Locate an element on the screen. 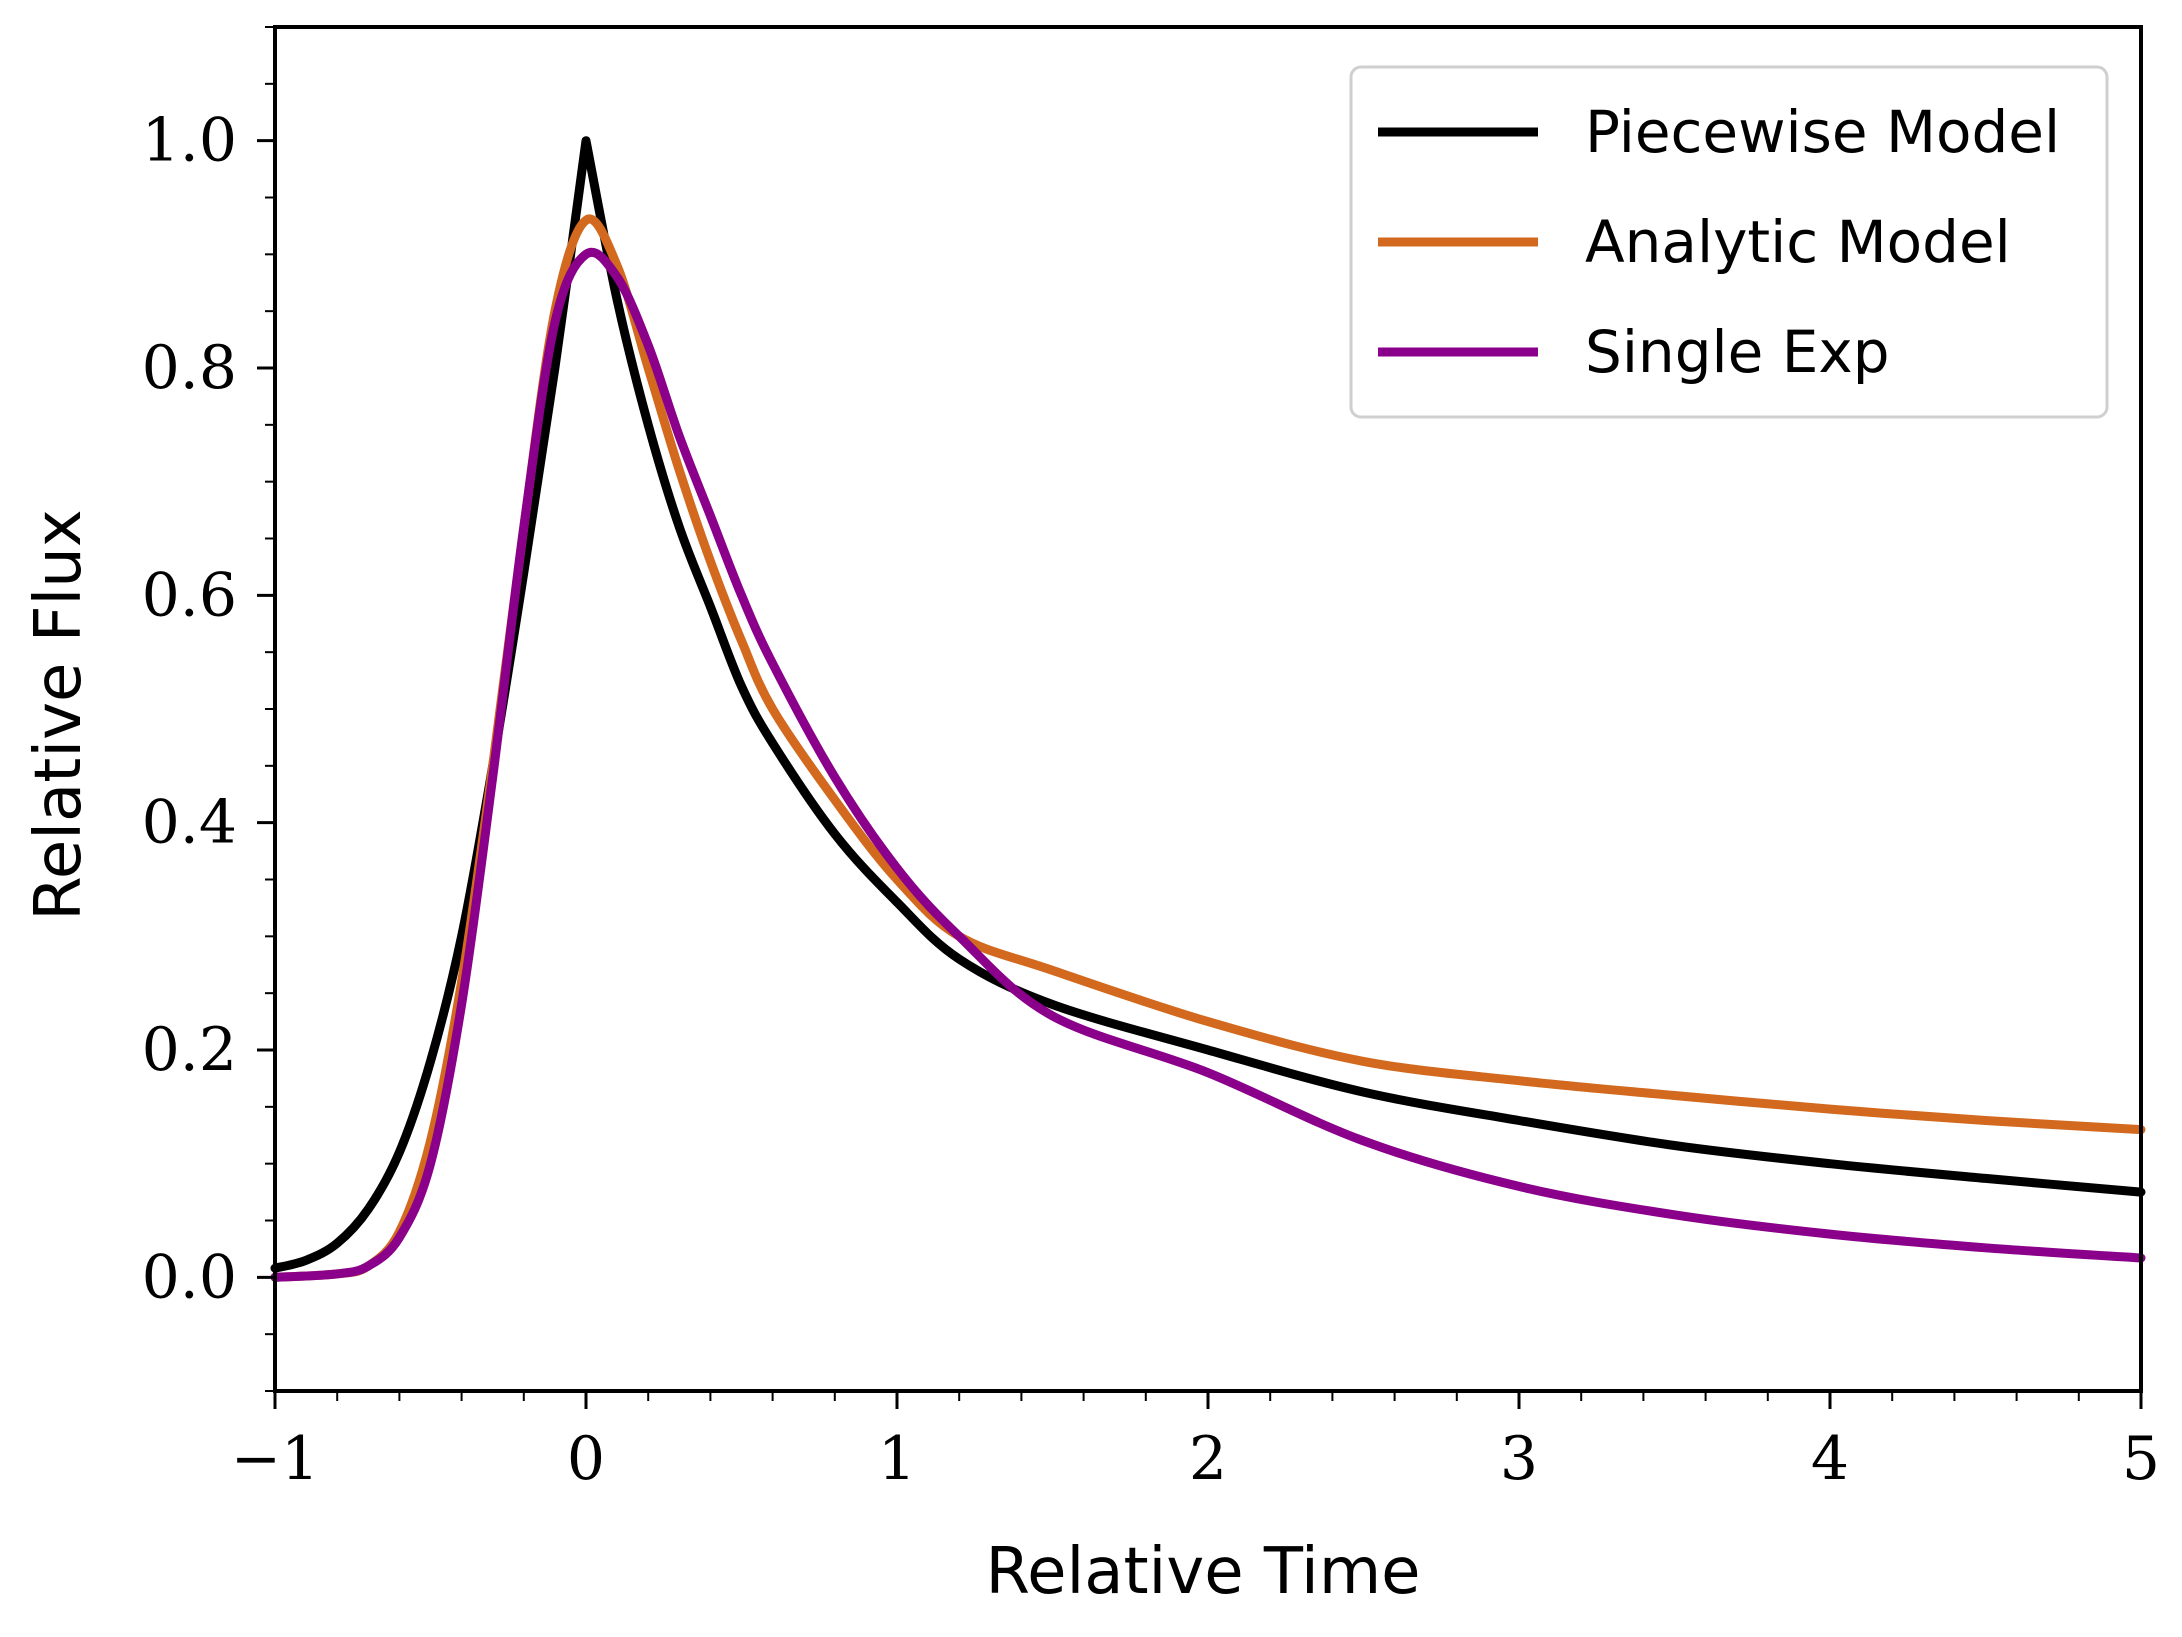 This screenshot has height=1637, width=2182. y-axis-label: Relative Flux is located at coordinates (59, 714).